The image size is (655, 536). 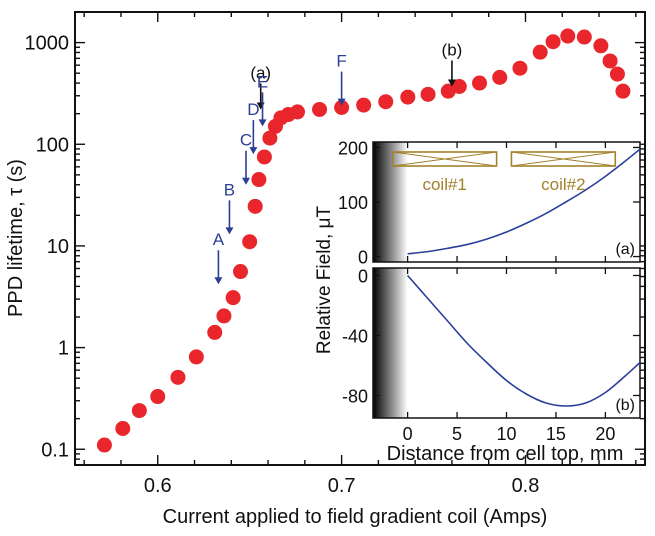 I want to click on inset-x-tick-label: 20, so click(x=605, y=434).